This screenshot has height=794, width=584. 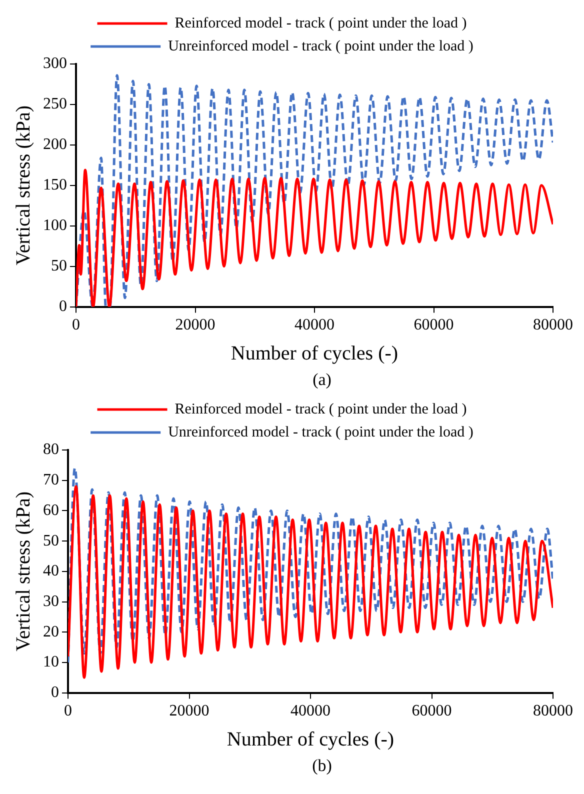 What do you see at coordinates (55, 63) in the screenshot?
I see `y-tick-label: 300` at bounding box center [55, 63].